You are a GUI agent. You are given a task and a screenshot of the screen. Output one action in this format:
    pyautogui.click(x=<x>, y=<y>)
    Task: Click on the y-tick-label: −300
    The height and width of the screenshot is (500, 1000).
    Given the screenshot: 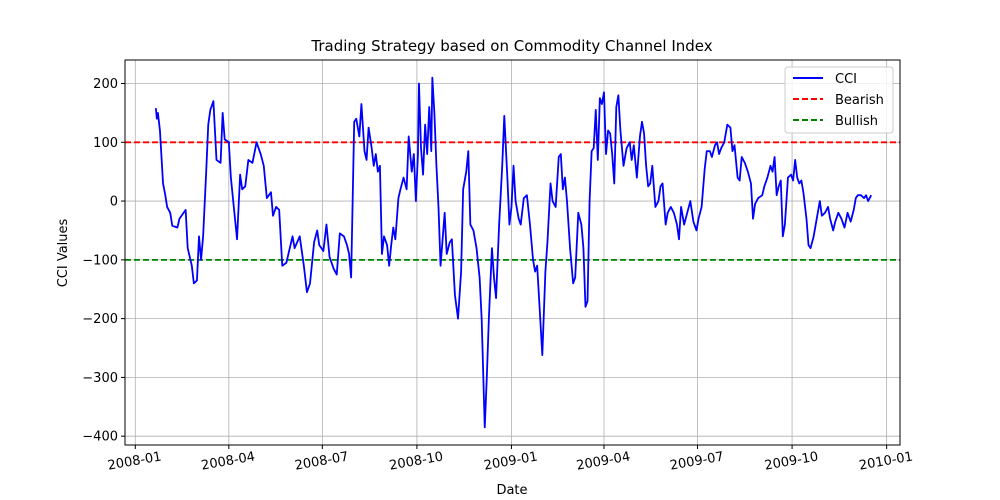 What is the action you would take?
    pyautogui.click(x=100, y=378)
    